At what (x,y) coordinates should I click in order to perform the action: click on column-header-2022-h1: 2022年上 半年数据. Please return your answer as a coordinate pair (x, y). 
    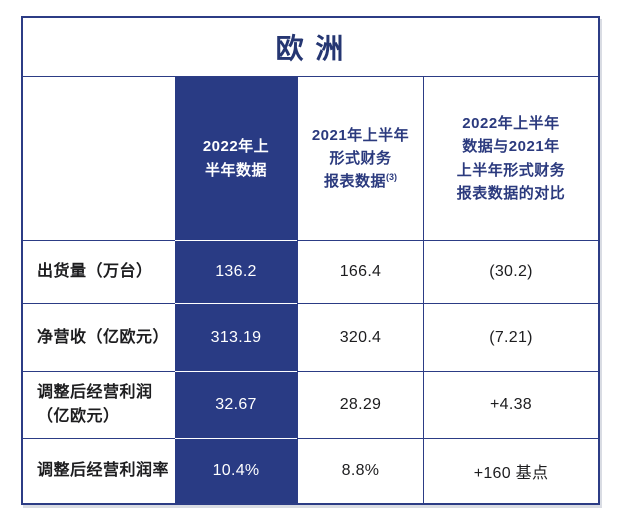
    Looking at the image, I should click on (236, 158).